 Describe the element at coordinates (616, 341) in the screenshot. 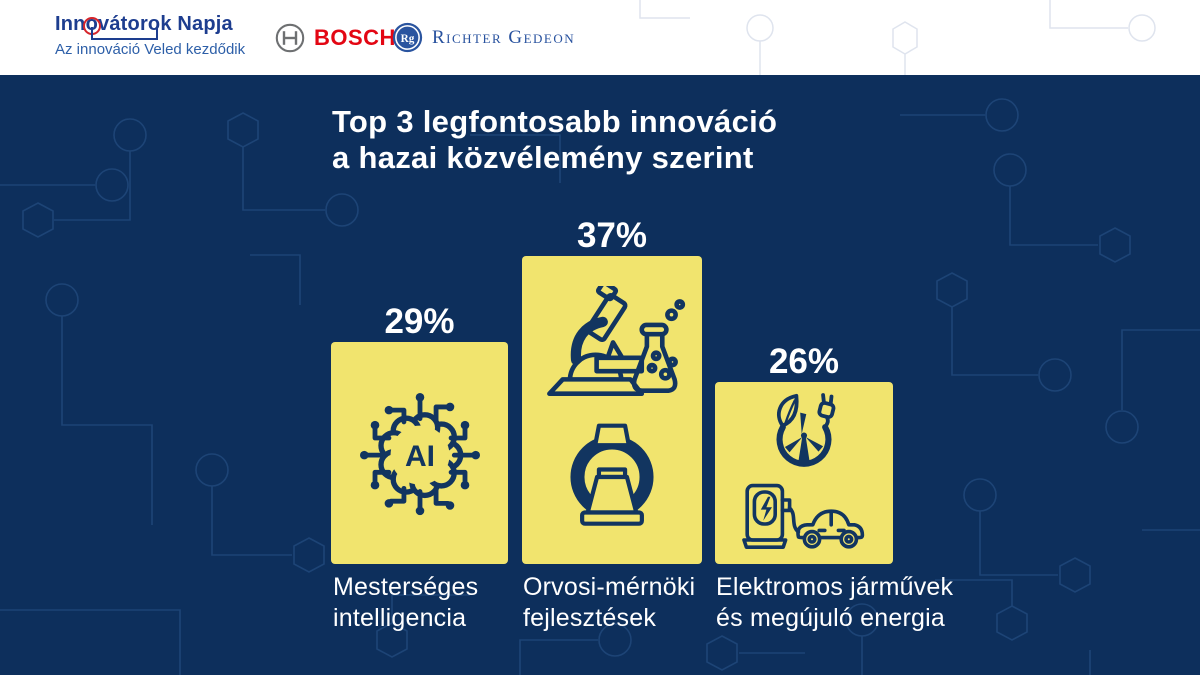

I see `microscope-flask-icon` at that location.